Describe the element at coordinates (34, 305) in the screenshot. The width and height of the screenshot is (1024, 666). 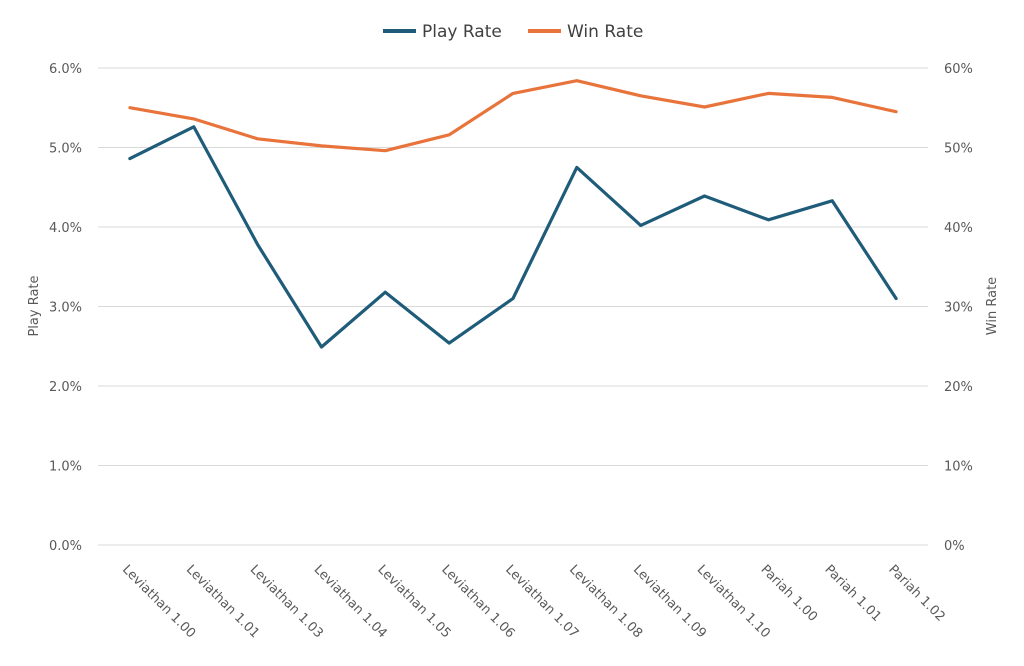
I see `left-axis-title: Play Rate` at that location.